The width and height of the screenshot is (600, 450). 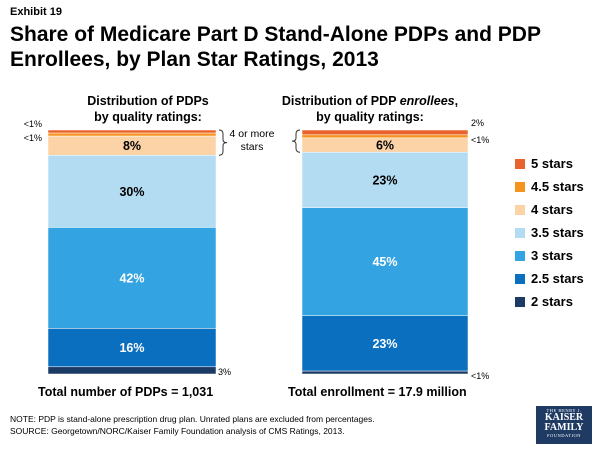 I want to click on legend-label: 4.5 stars, so click(x=557, y=186).